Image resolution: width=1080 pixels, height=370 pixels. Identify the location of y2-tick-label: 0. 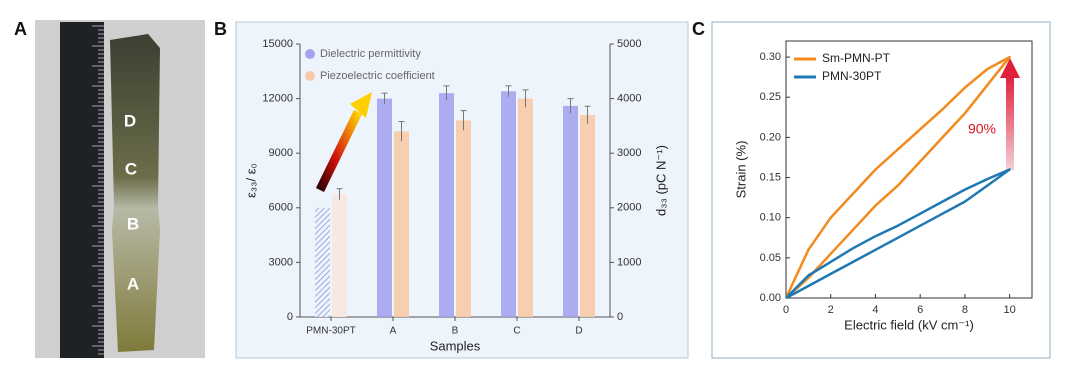
(620, 317).